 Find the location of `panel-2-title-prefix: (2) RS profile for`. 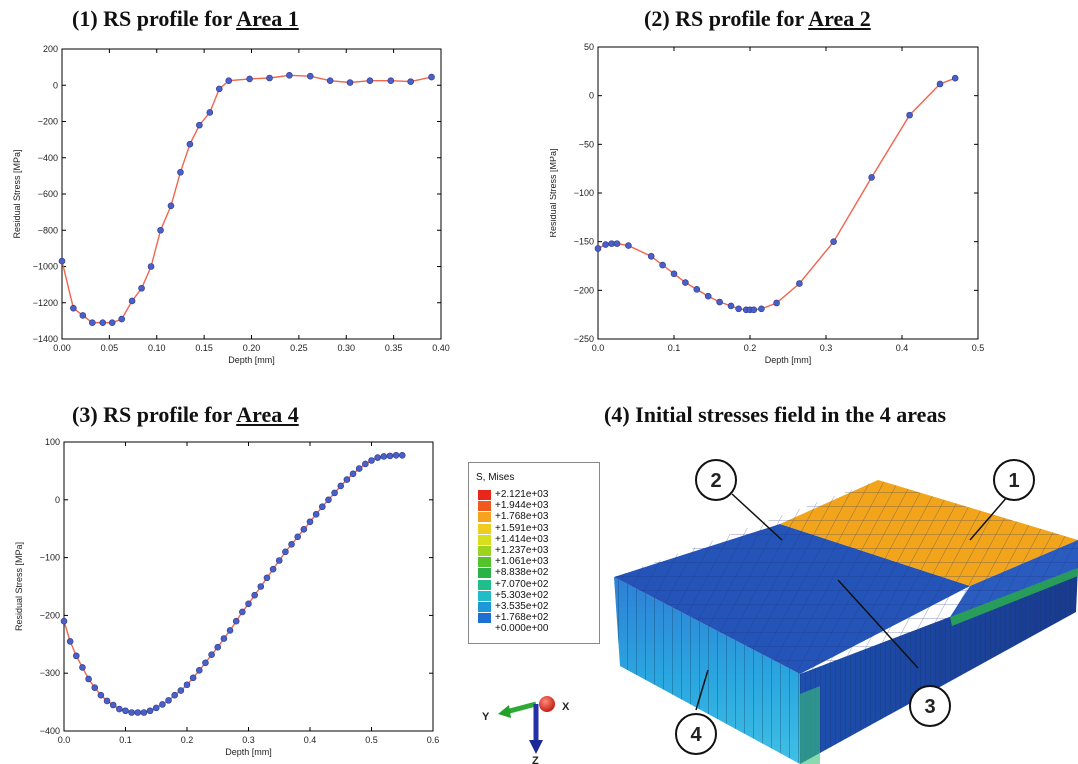

panel-2-title-prefix: (2) RS profile for is located at coordinates (726, 18).